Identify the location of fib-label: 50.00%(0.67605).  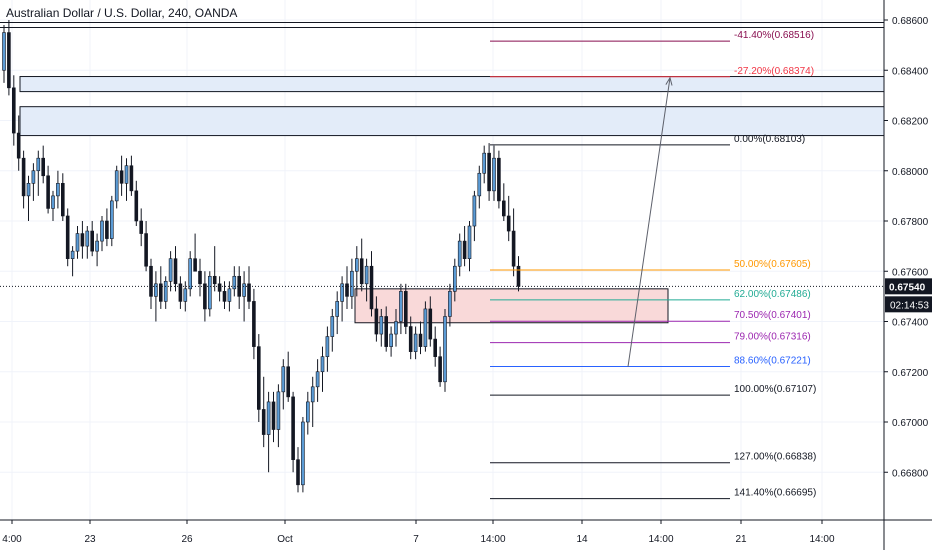
(772, 264).